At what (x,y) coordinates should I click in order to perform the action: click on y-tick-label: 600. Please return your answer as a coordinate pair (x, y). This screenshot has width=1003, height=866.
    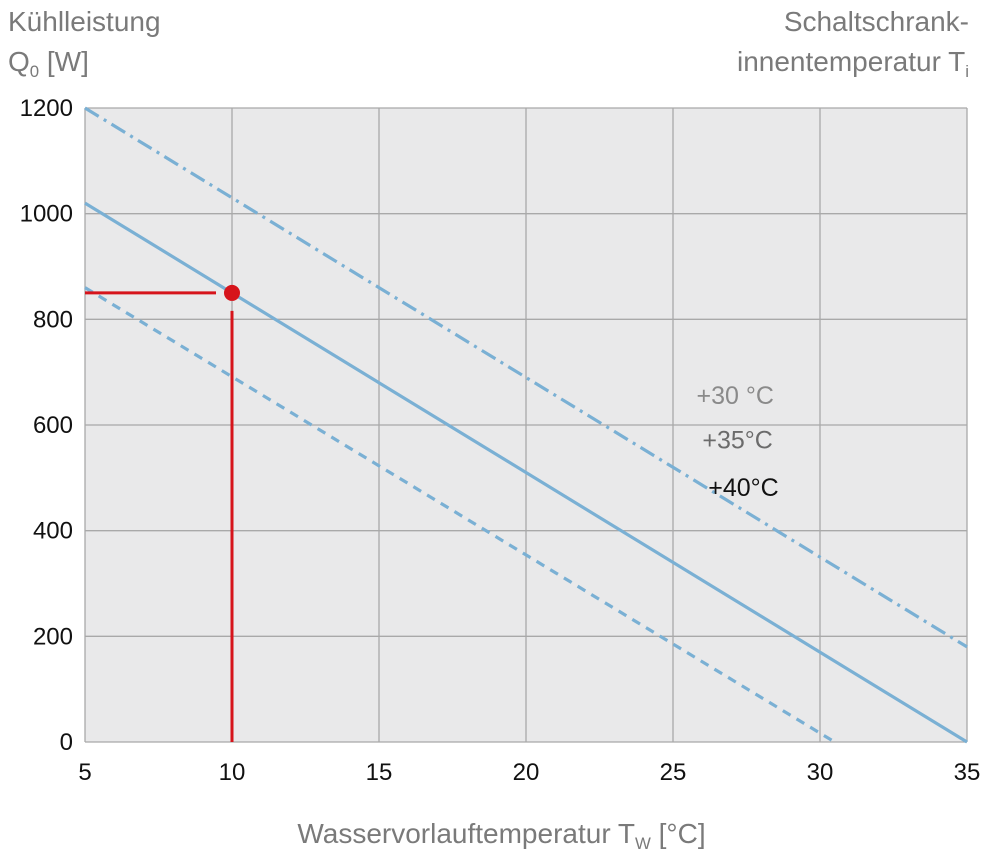
    Looking at the image, I should click on (53, 425).